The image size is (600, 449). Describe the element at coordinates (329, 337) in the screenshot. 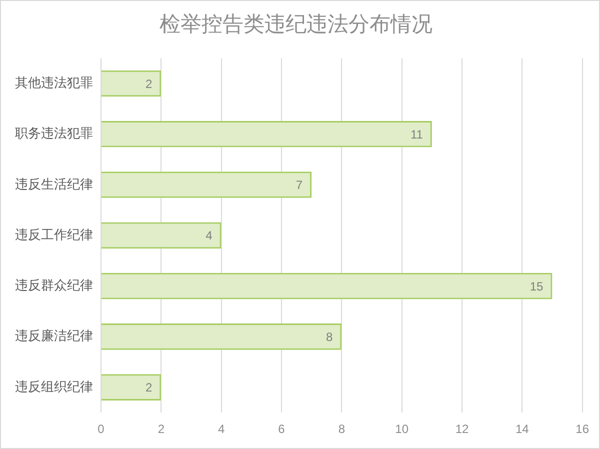

I see `data-label: 8` at that location.